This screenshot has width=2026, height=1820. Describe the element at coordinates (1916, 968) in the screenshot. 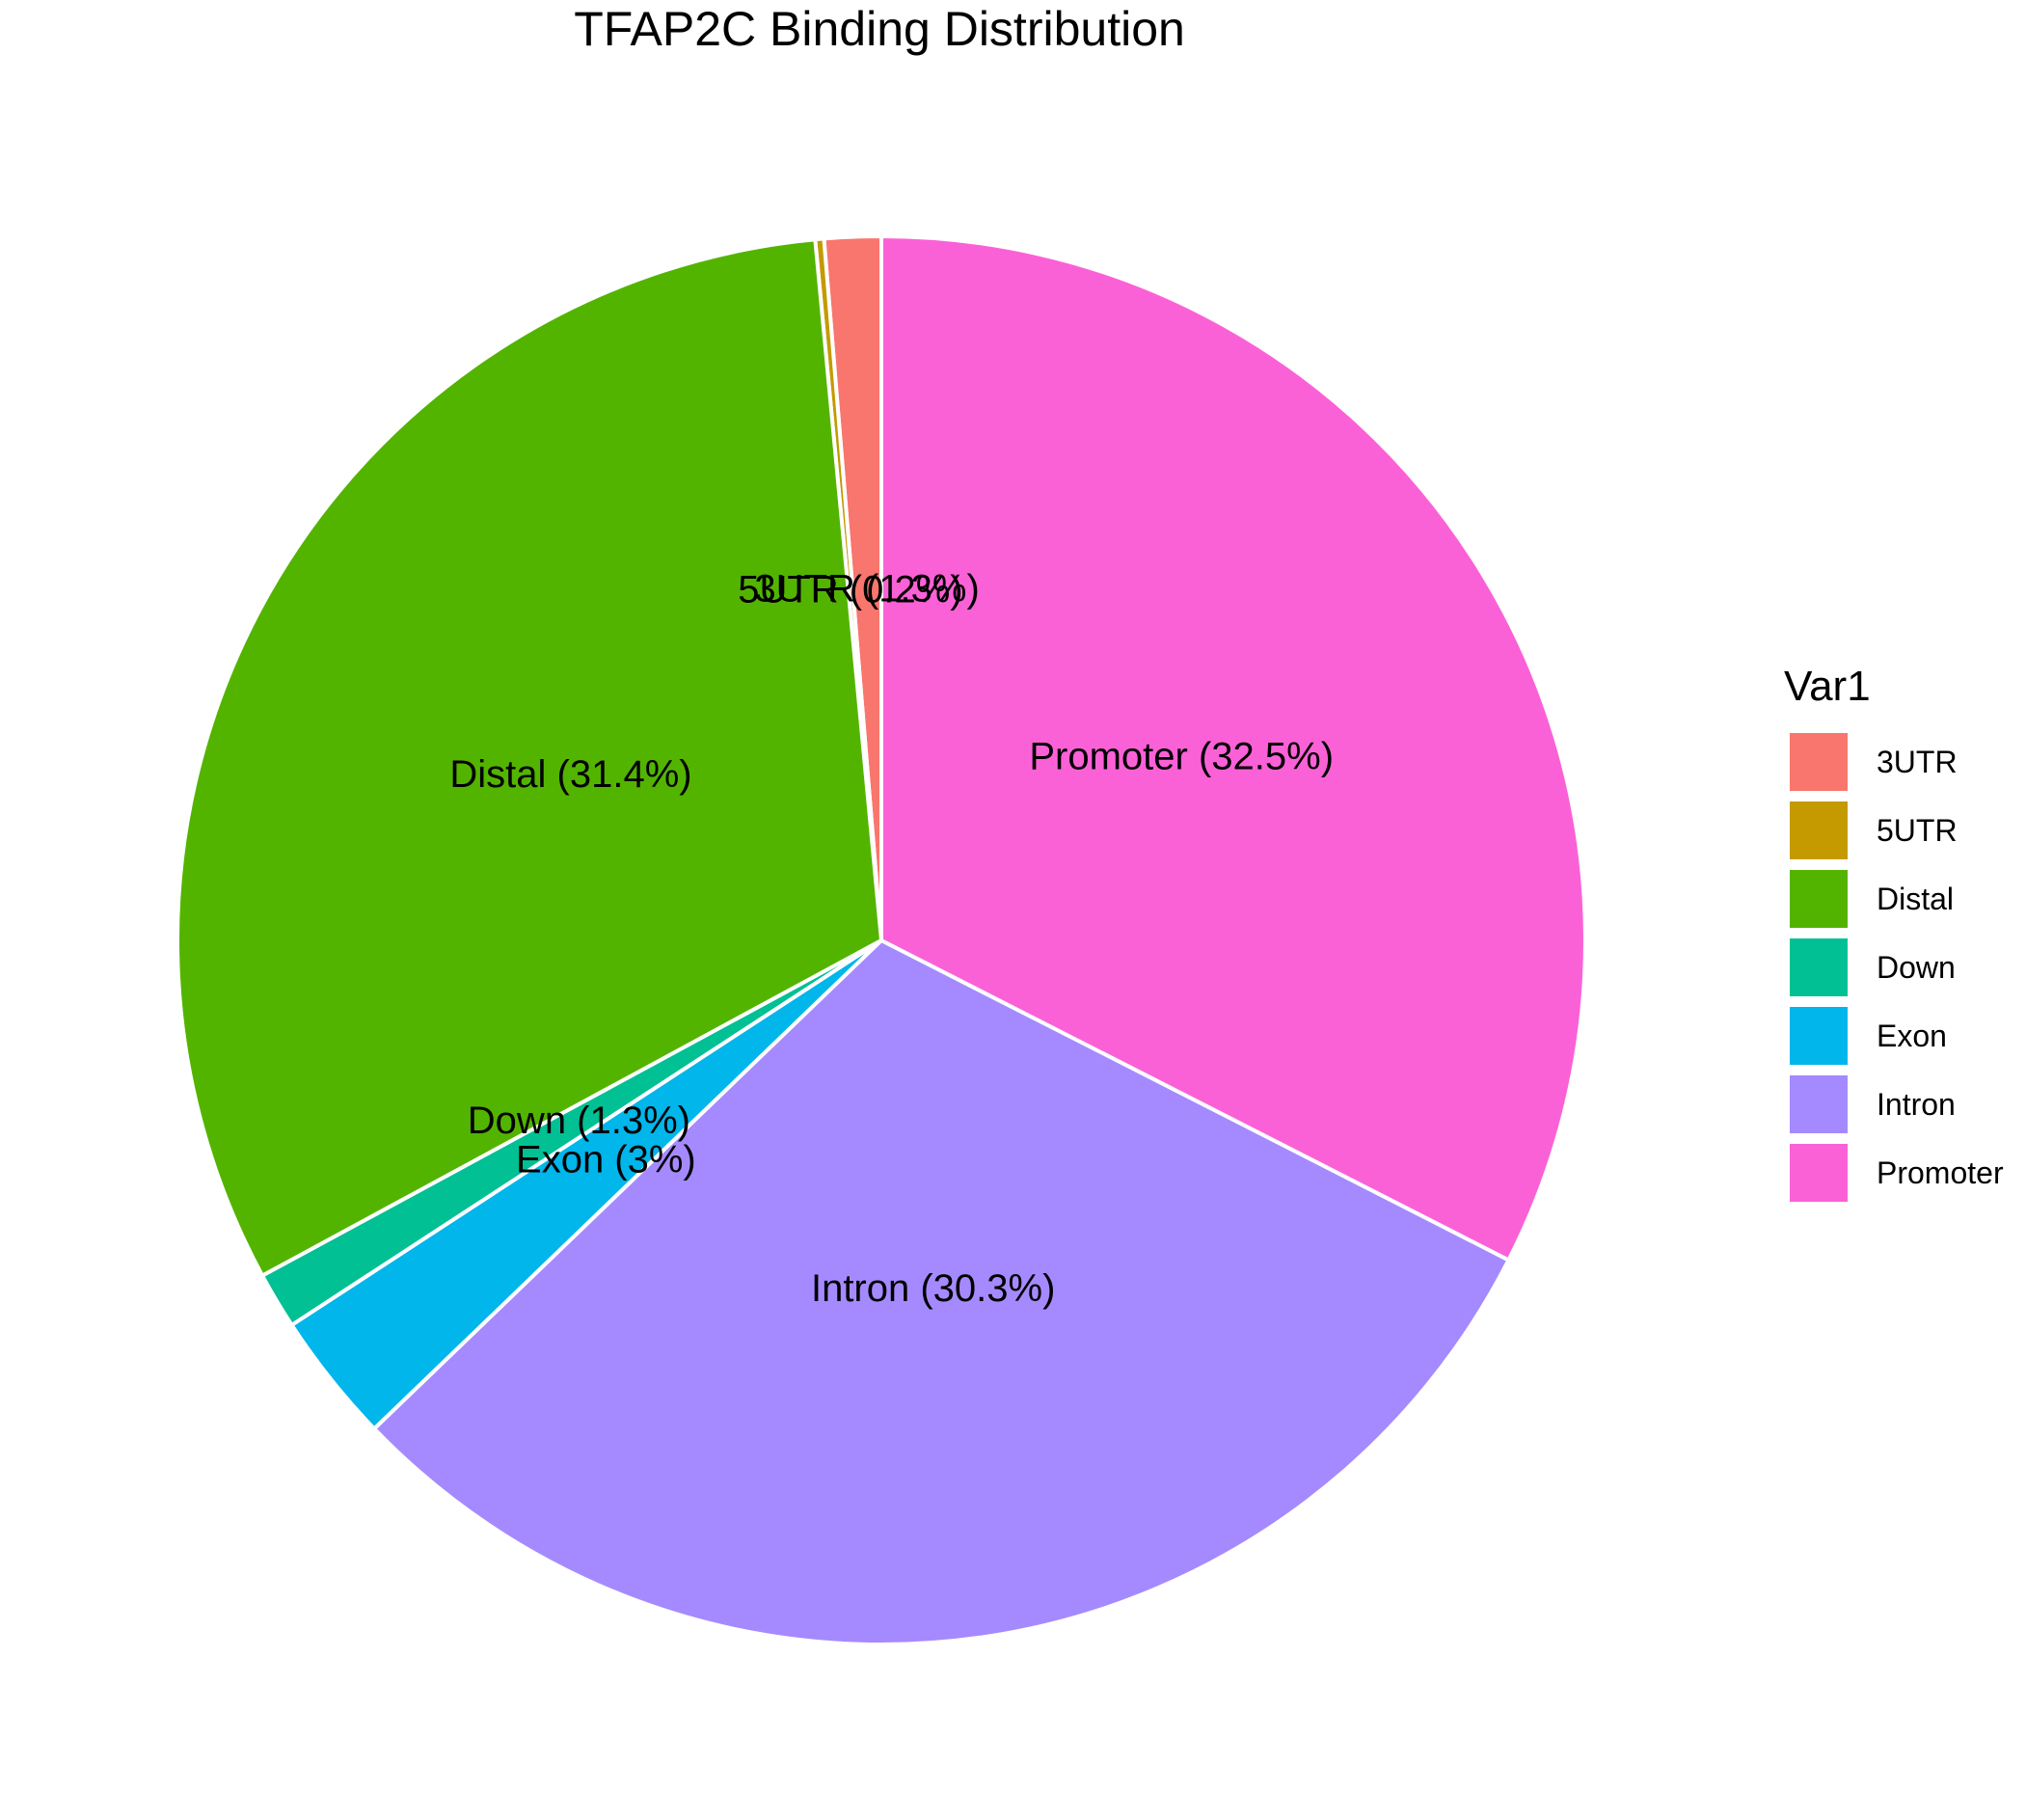

I see `legend-label-down: Down` at that location.